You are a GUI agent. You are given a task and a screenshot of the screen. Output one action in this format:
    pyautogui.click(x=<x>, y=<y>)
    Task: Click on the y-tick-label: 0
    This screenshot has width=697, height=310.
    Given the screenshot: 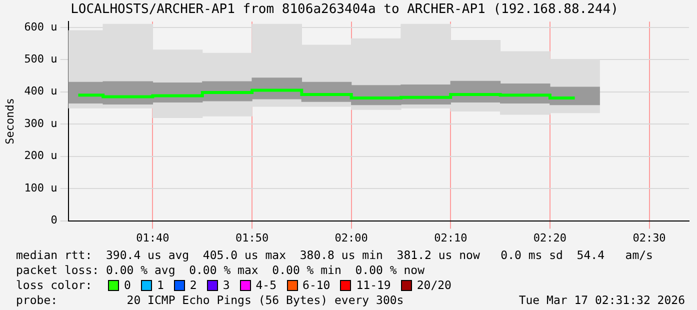 What is the action you would take?
    pyautogui.click(x=54, y=220)
    